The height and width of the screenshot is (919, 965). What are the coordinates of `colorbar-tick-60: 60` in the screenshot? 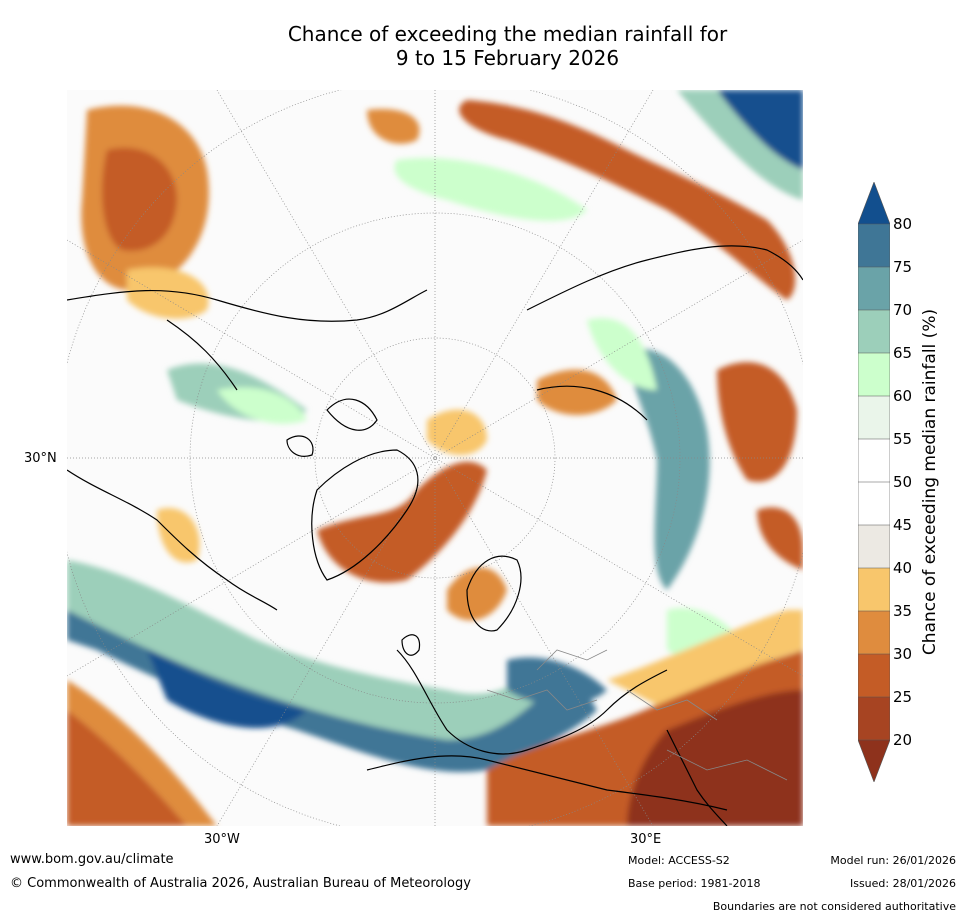 It's located at (903, 396).